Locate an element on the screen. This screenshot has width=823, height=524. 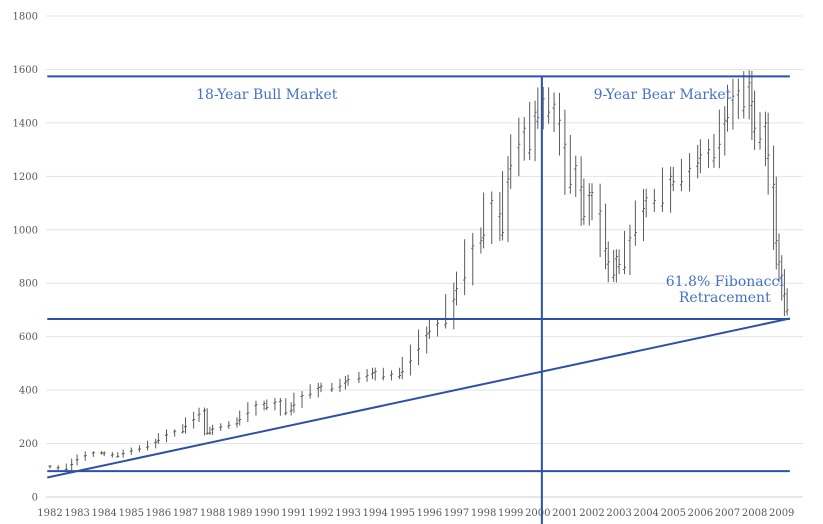
x-tick-label: 2008 is located at coordinates (754, 513).